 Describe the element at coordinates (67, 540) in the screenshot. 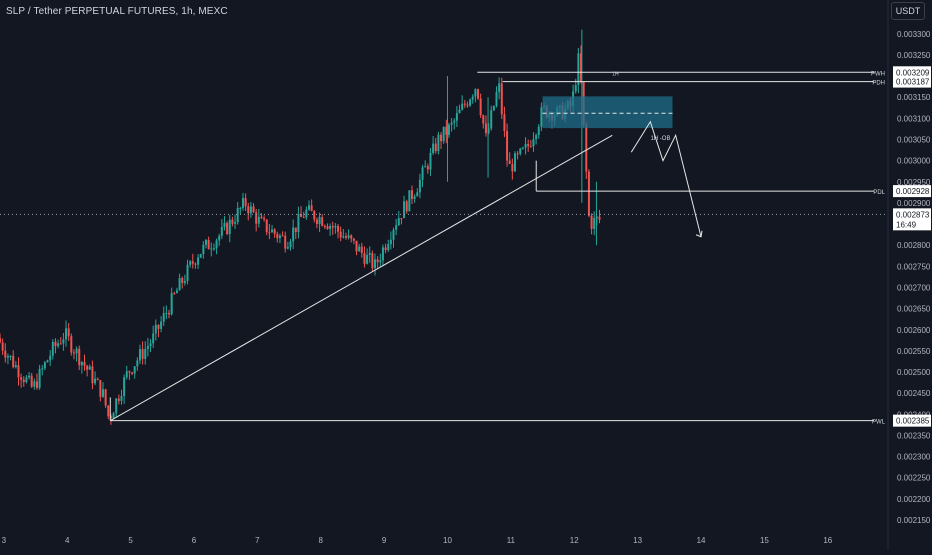

I see `time-tick: 4` at that location.